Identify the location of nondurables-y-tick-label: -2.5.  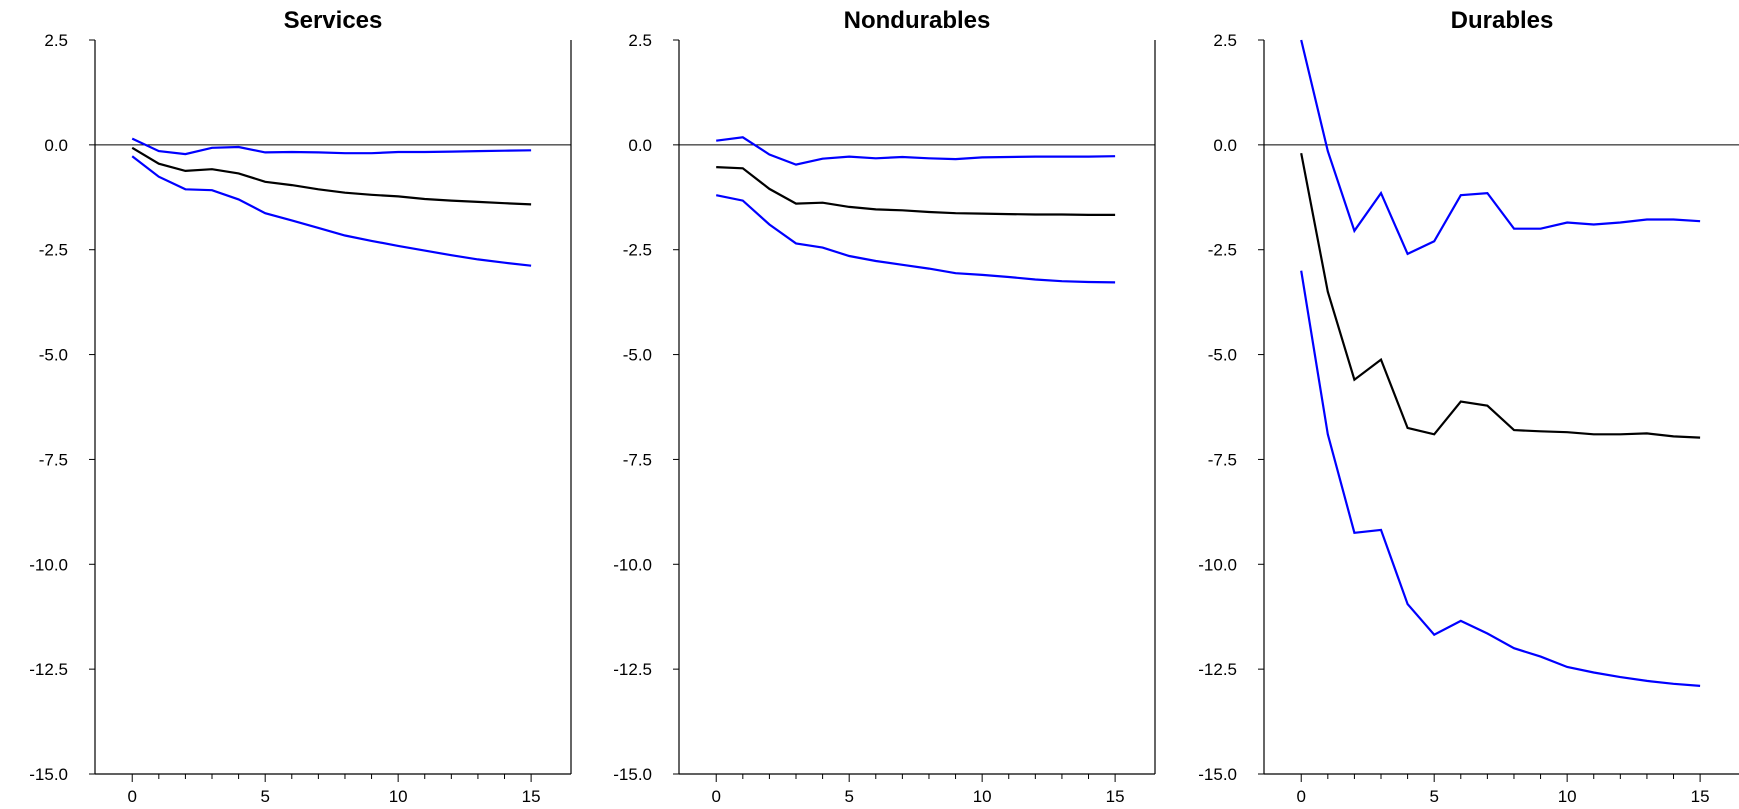
(637, 250).